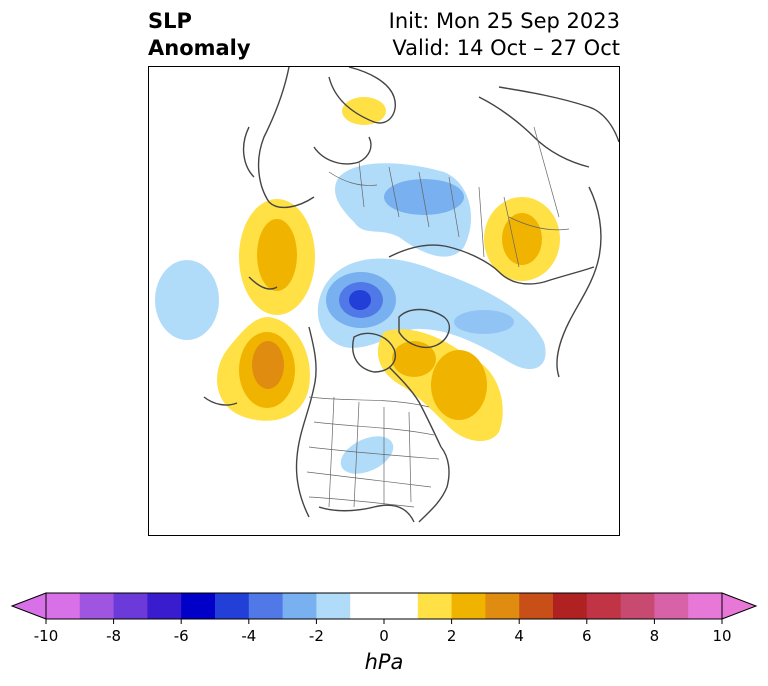  What do you see at coordinates (414, 359) in the screenshot?
I see `anomaly-hudson-positive-core2` at bounding box center [414, 359].